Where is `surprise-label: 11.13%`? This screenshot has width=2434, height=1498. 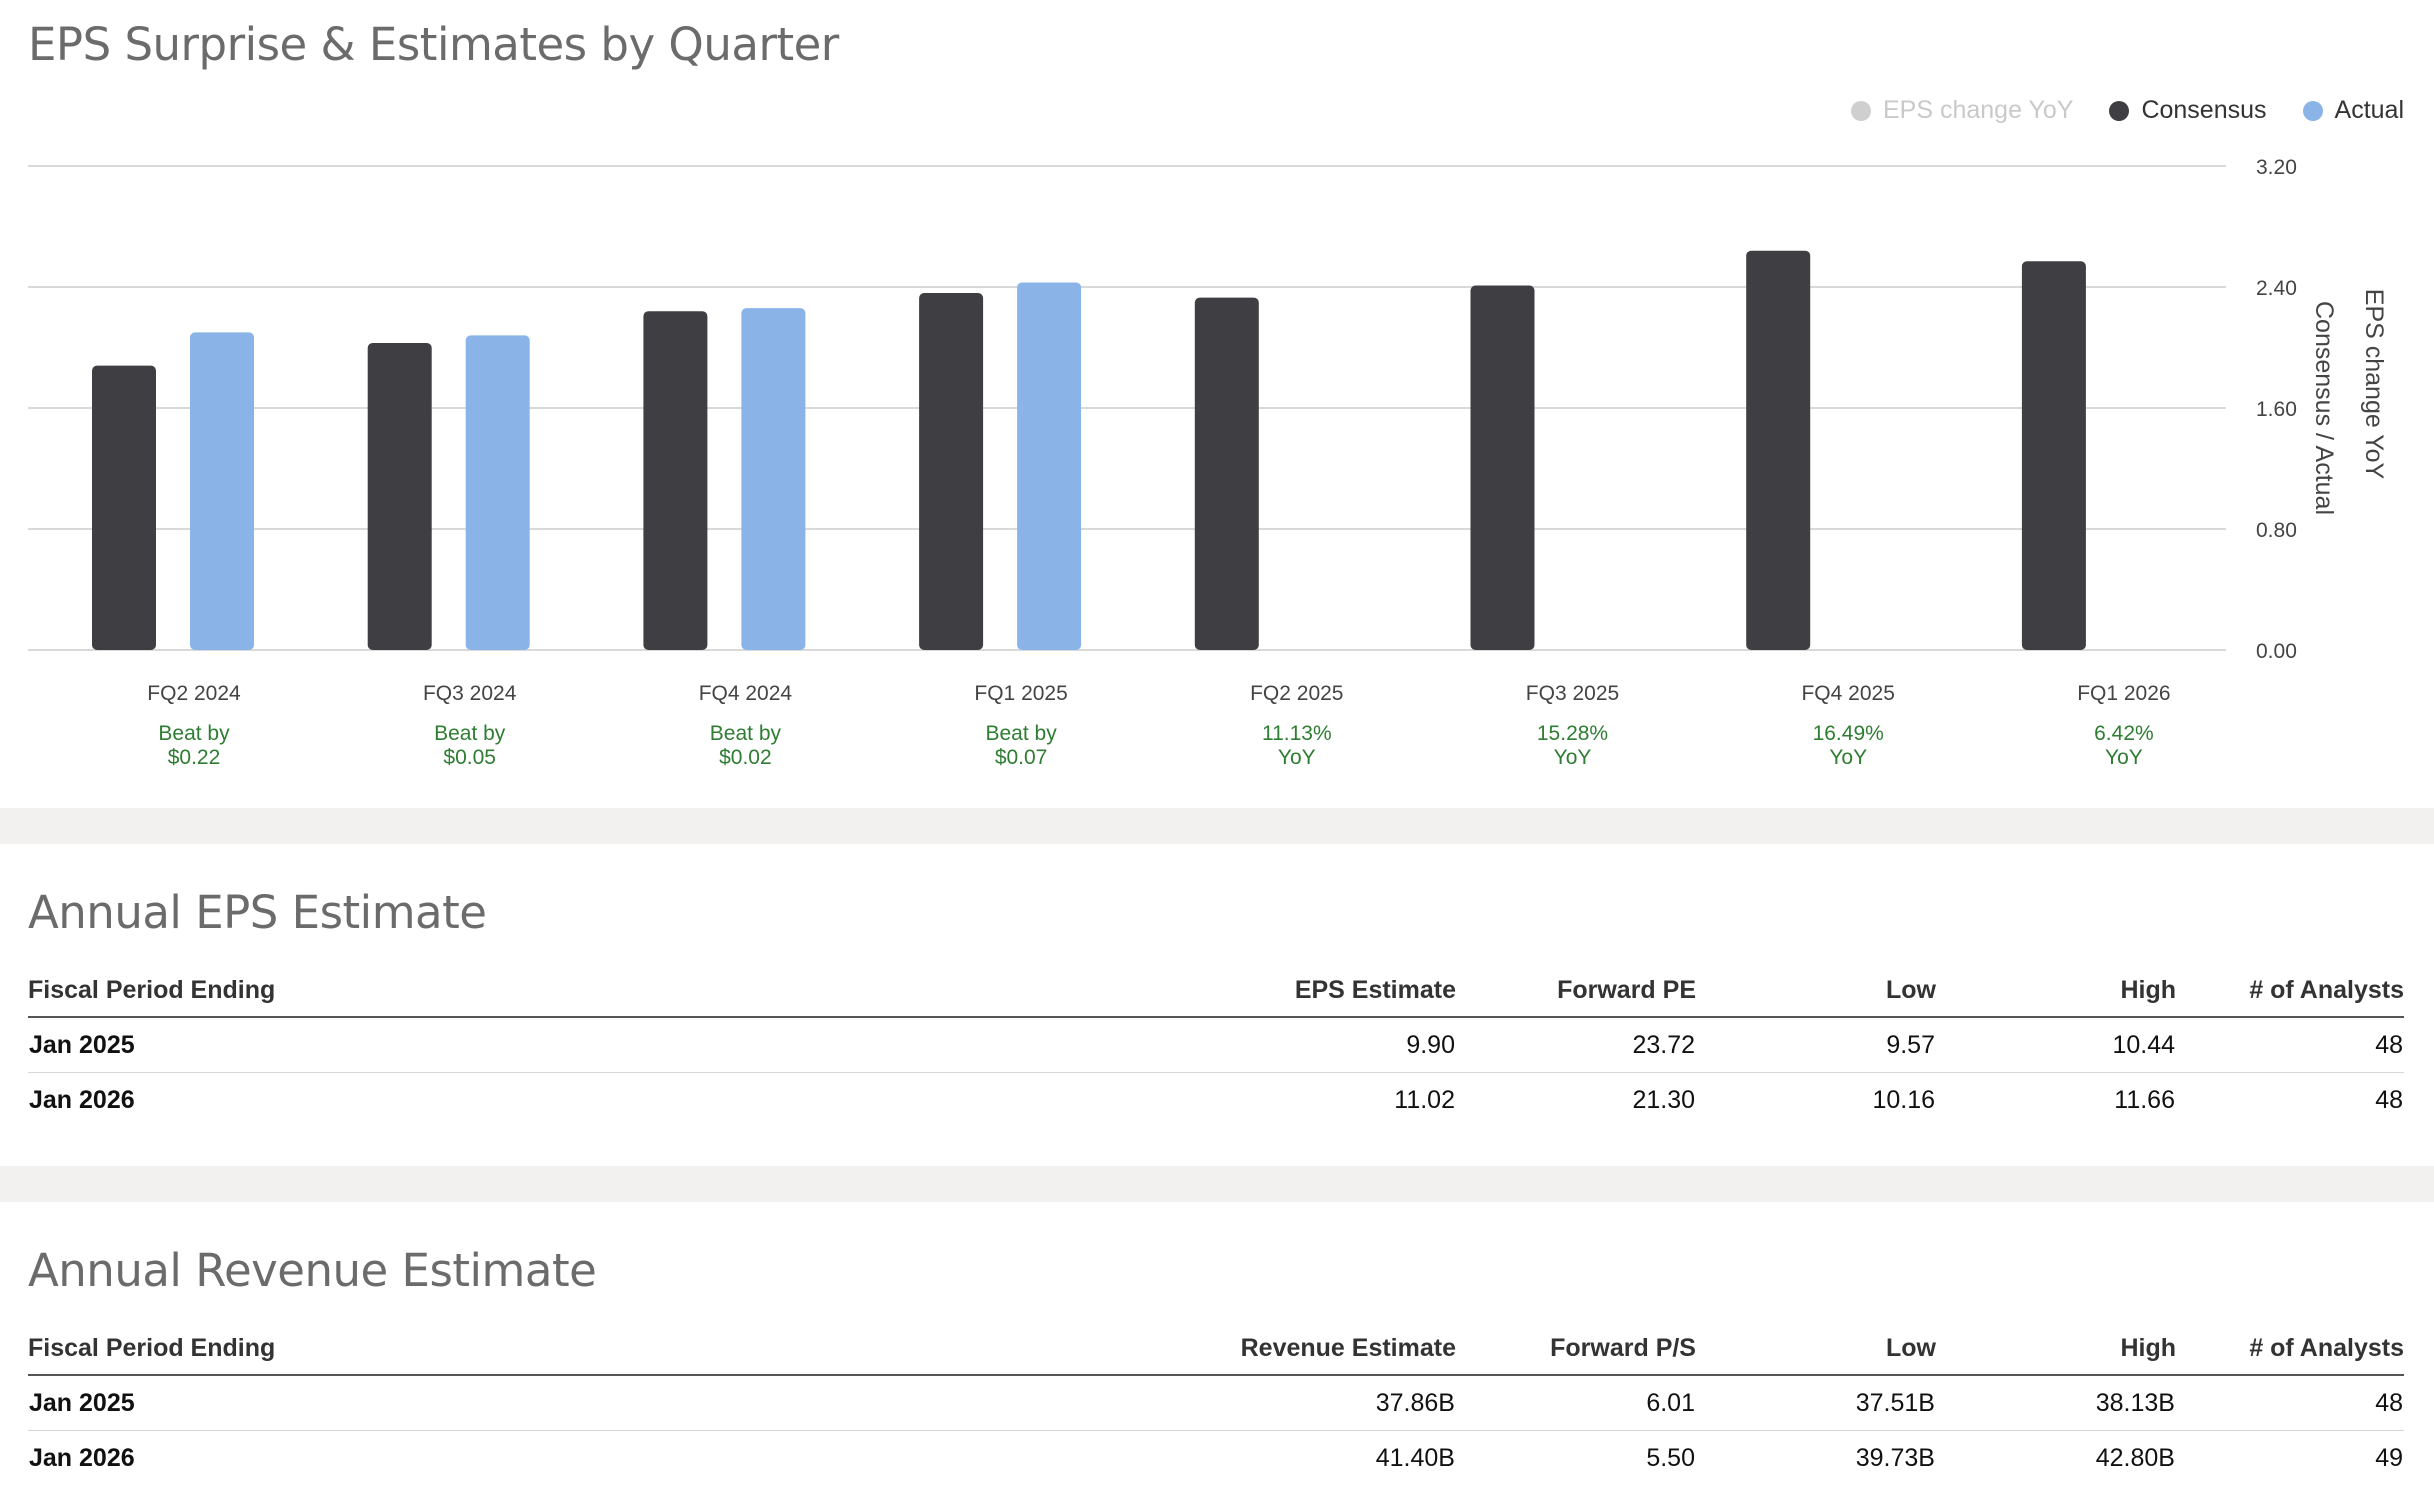
surprise-label: 11.13% is located at coordinates (1297, 733).